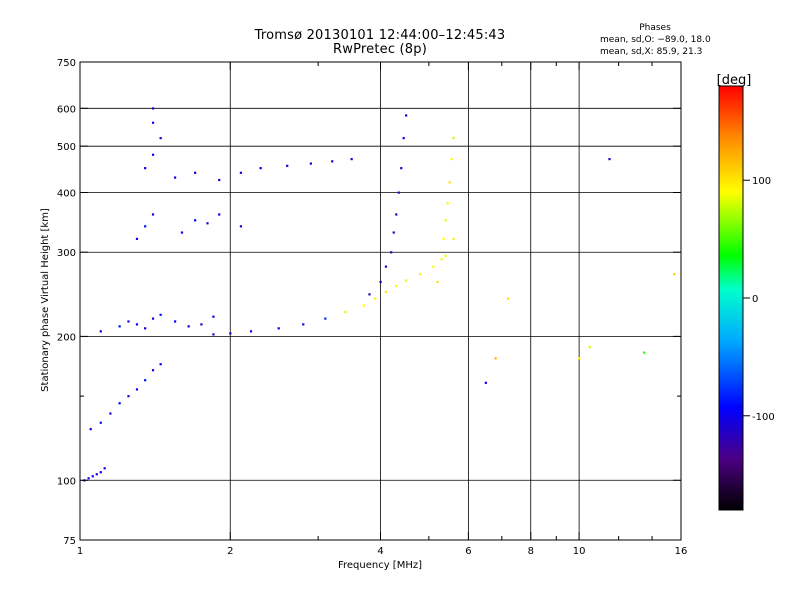  I want to click on y-tick-label: 600, so click(66, 109).